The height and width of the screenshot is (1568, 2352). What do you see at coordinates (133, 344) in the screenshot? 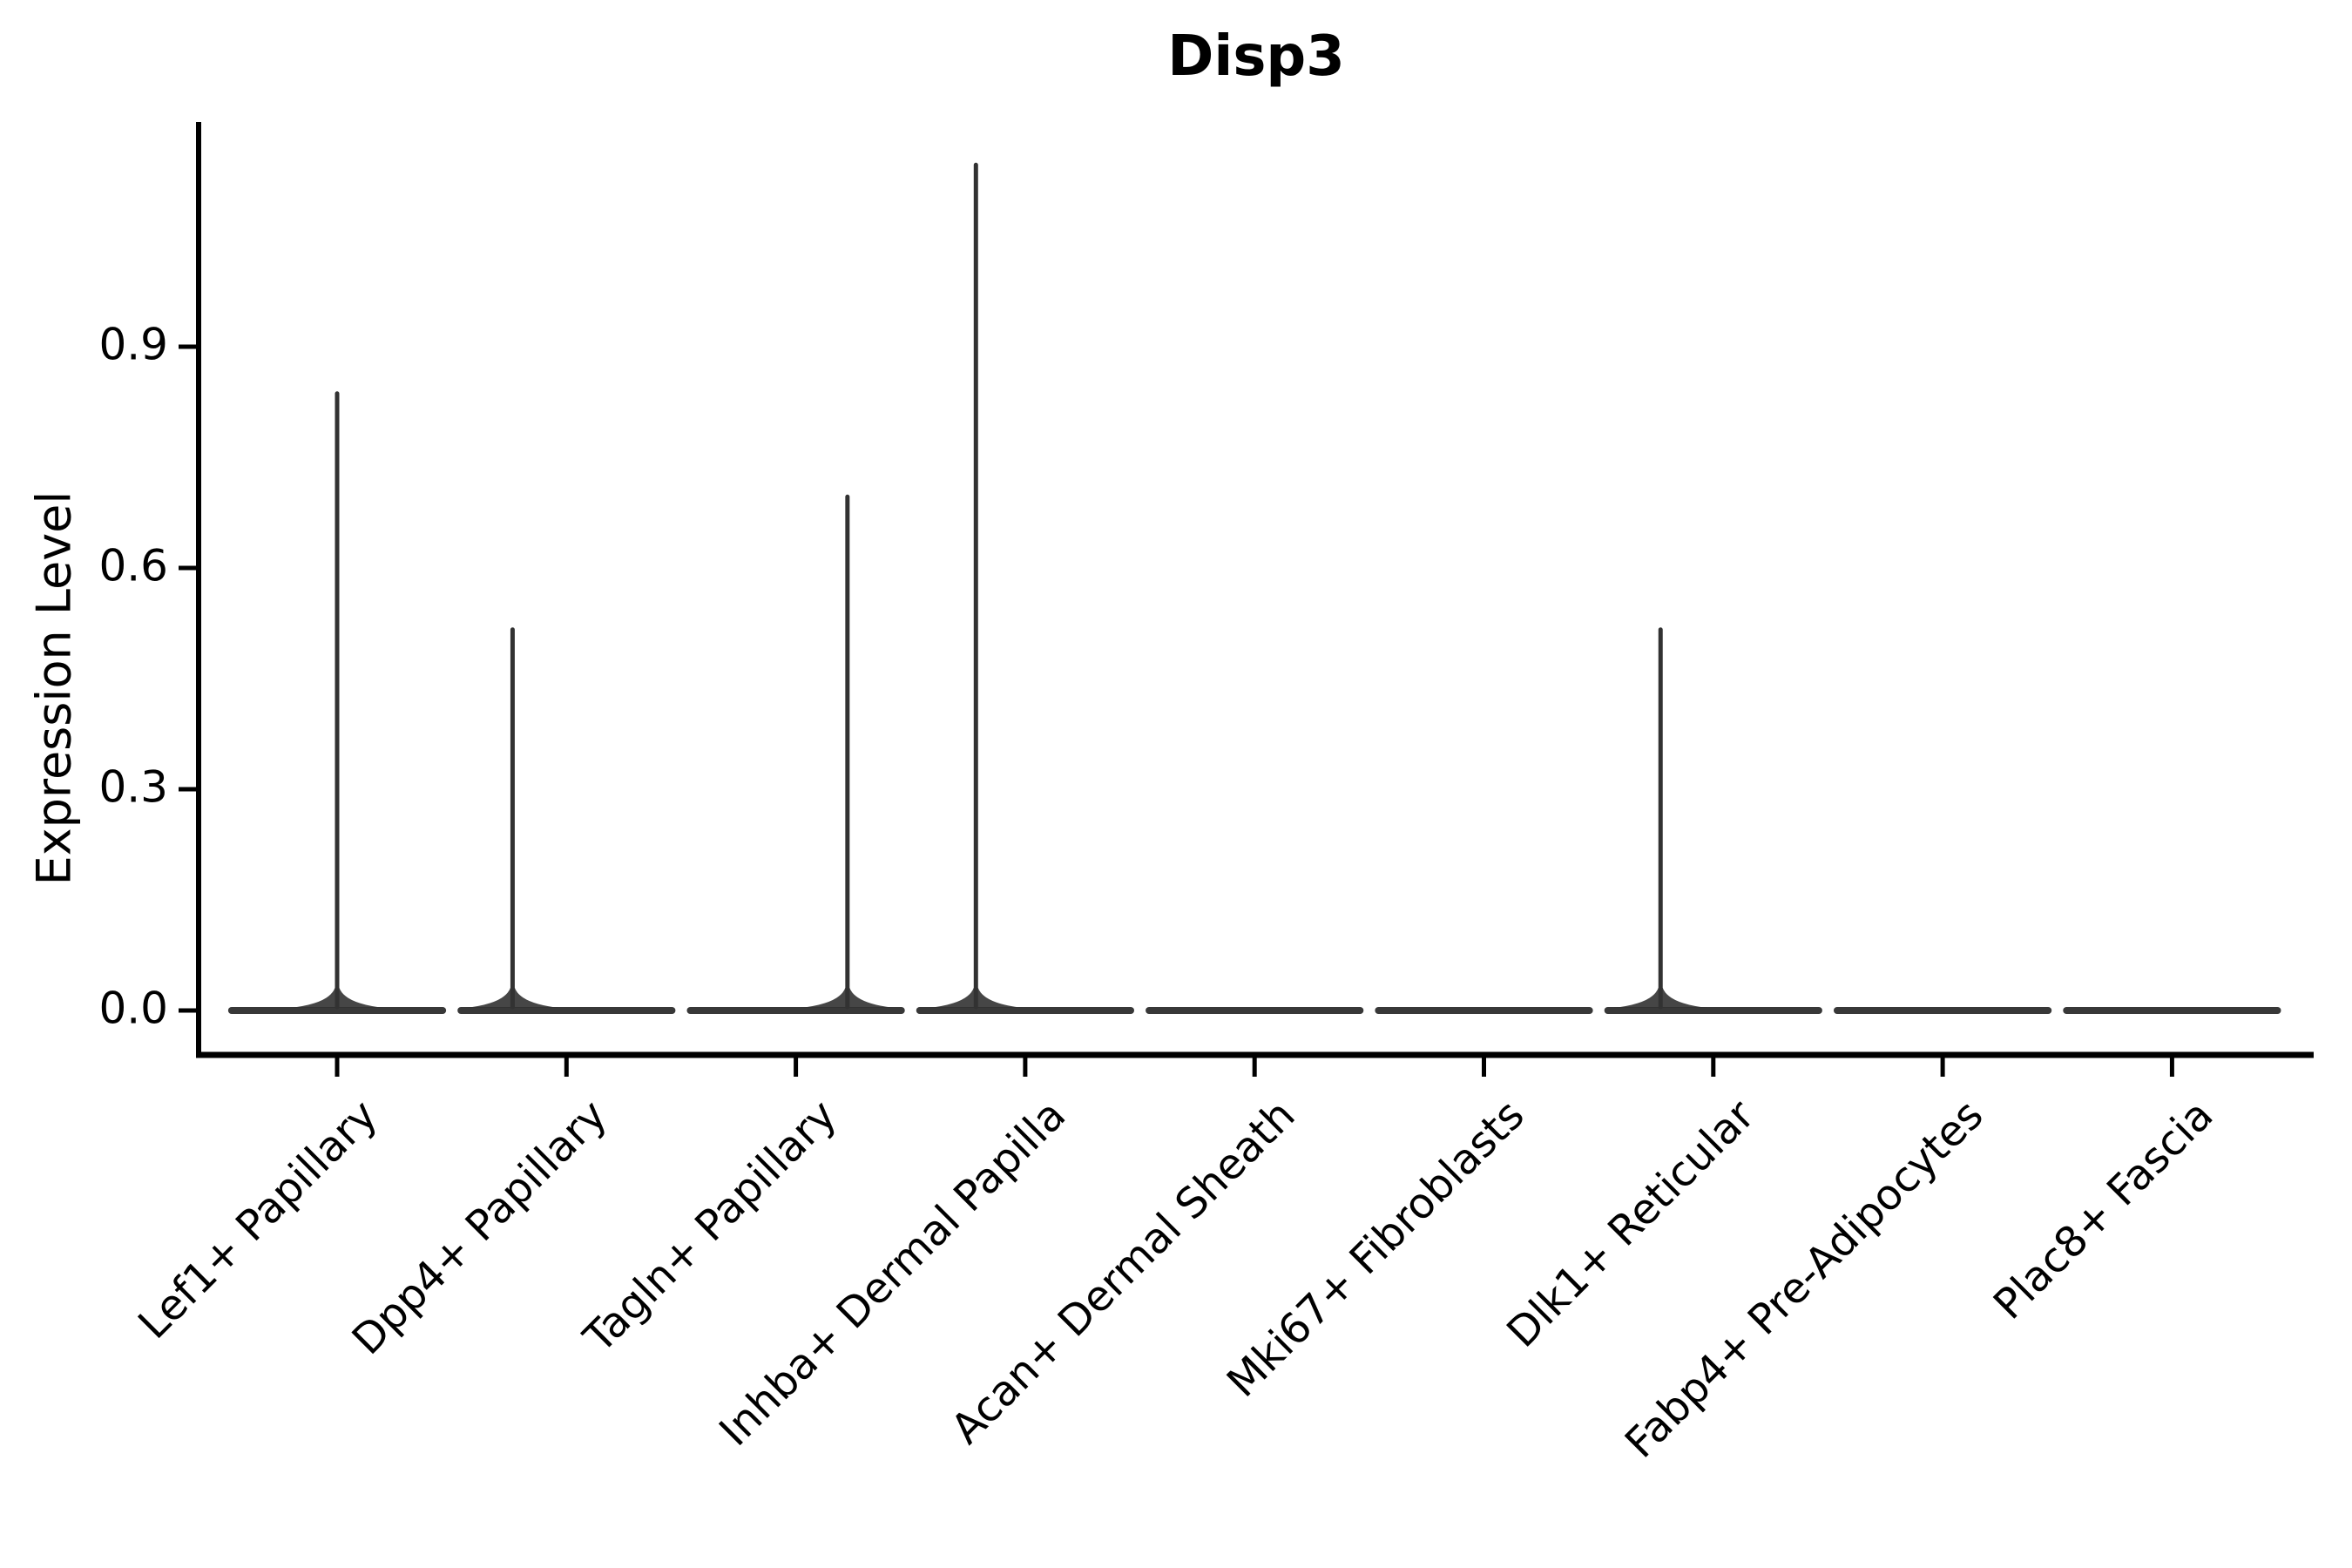
I see `y-tick-label: 0.9` at bounding box center [133, 344].